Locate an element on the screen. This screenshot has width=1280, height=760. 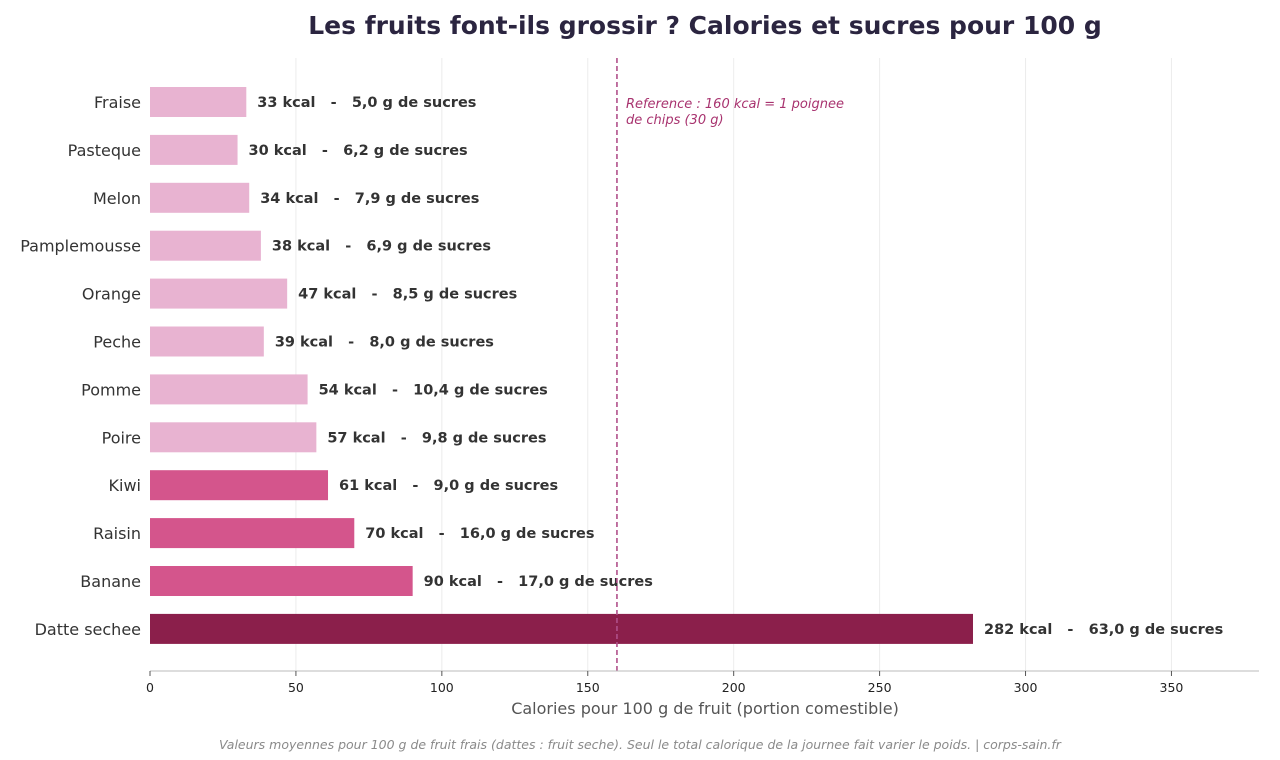
bar-pamplemousse is located at coordinates (205, 245).